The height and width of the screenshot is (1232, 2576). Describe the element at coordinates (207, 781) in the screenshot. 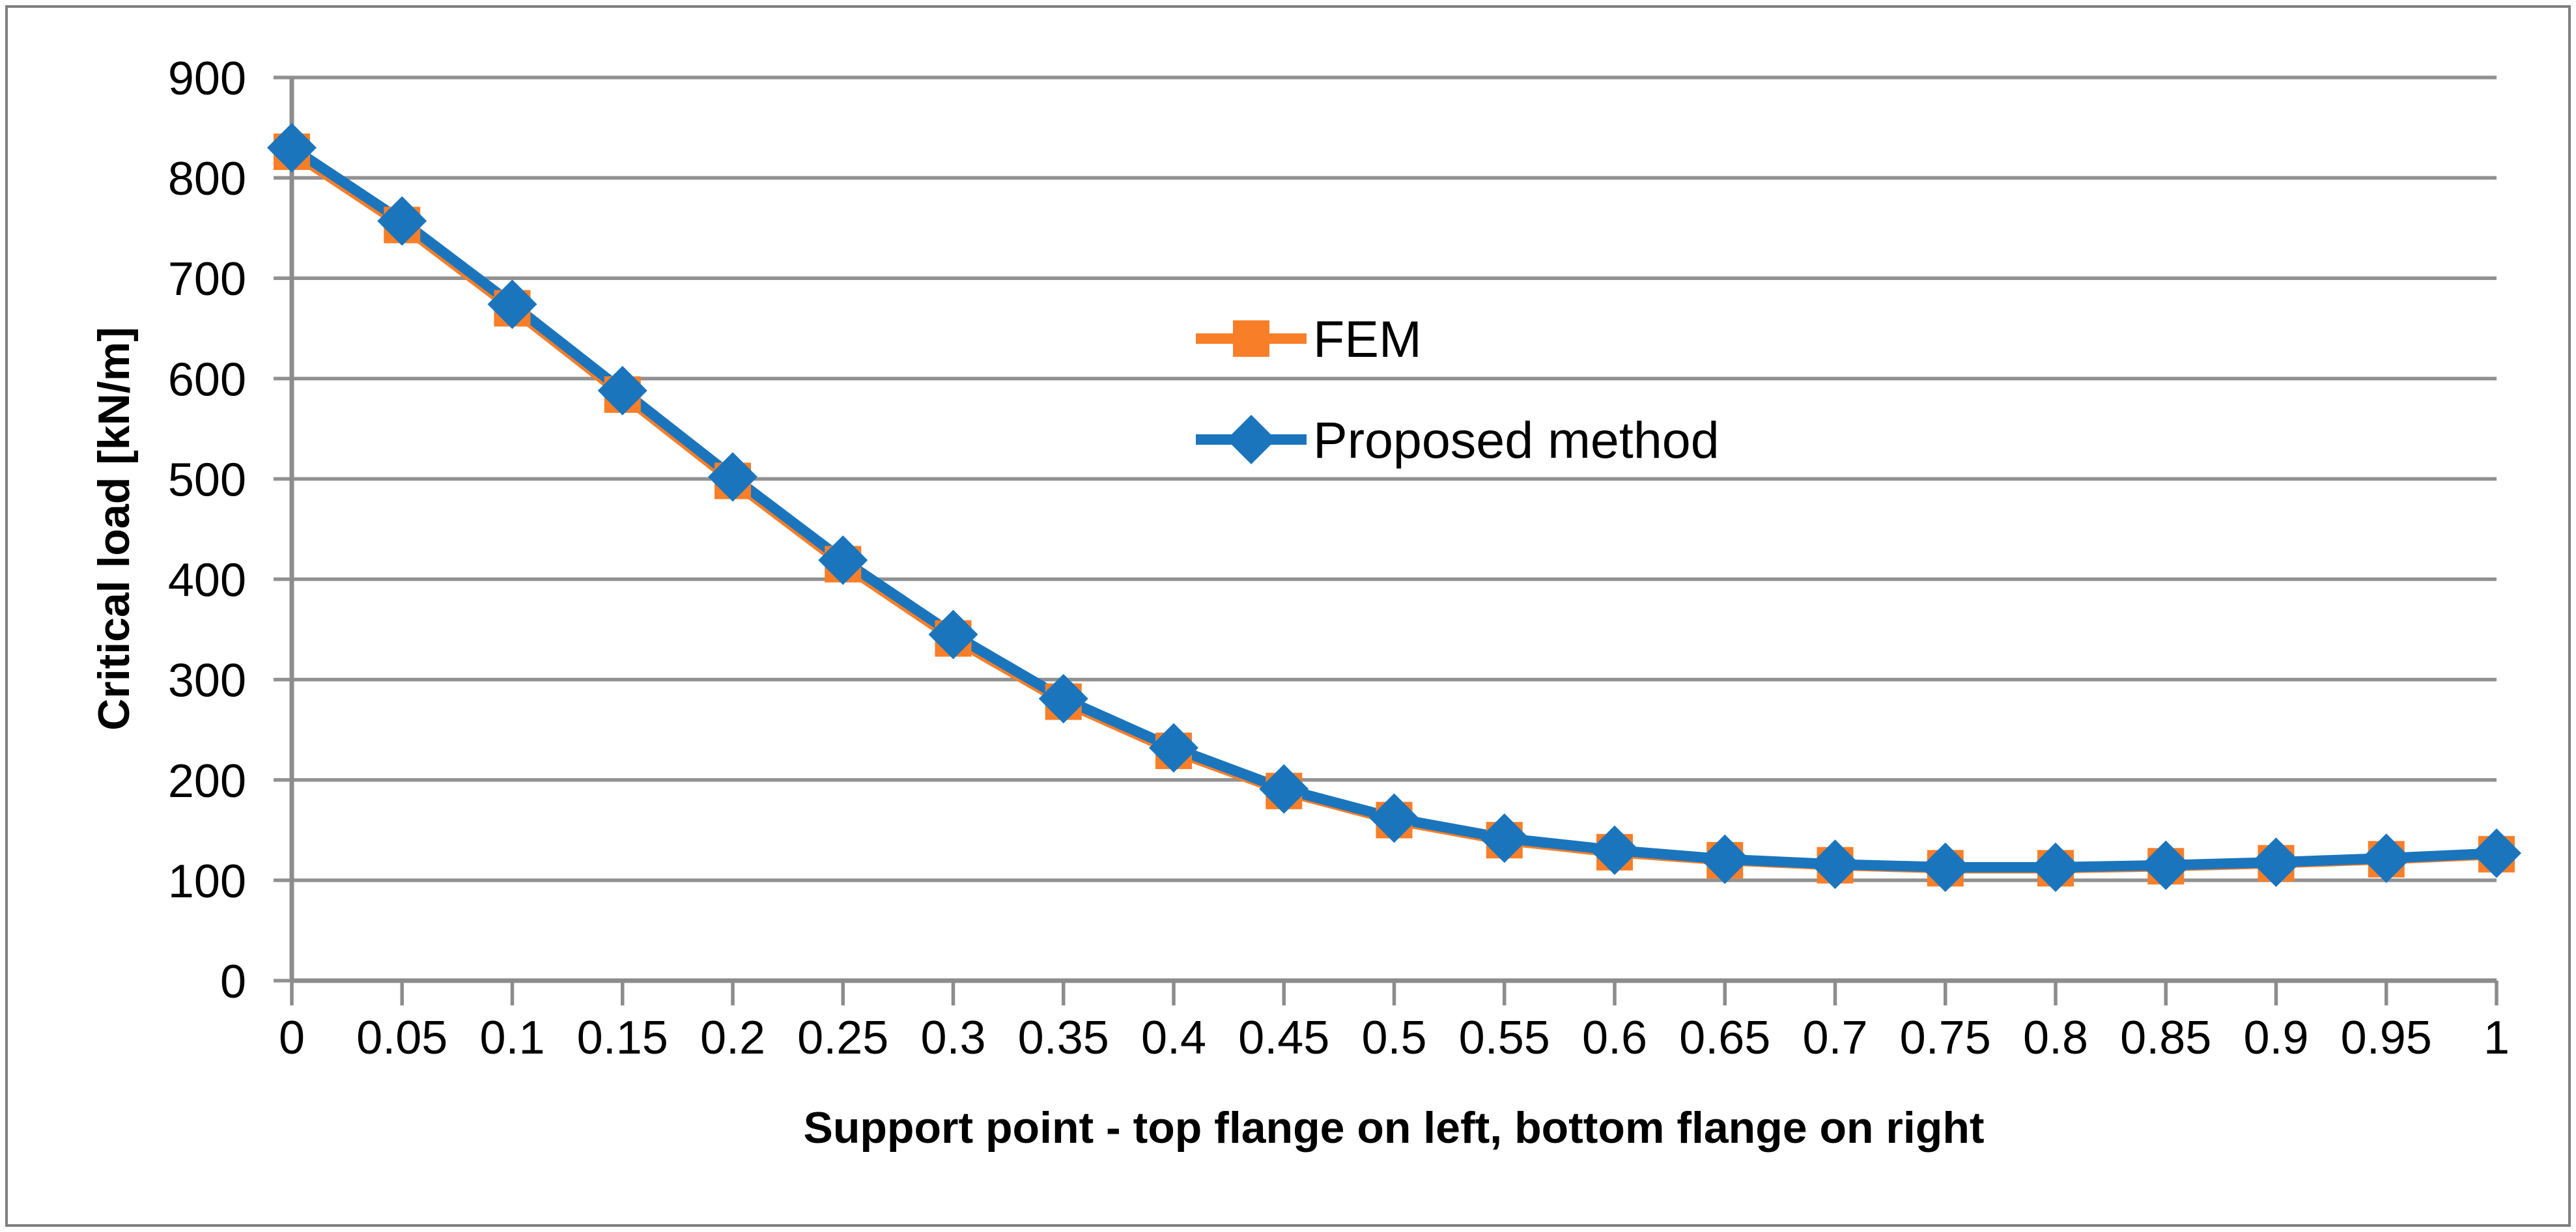

I see `y-tick-label: 200` at that location.